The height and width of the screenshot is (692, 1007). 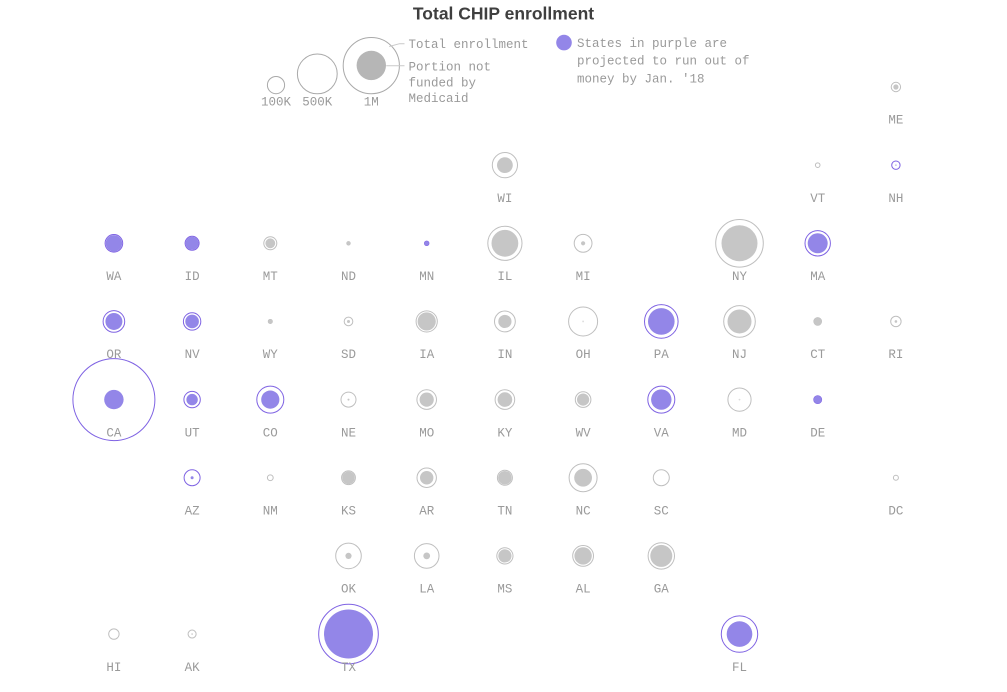 I want to click on svg-text: MA, so click(x=818, y=277).